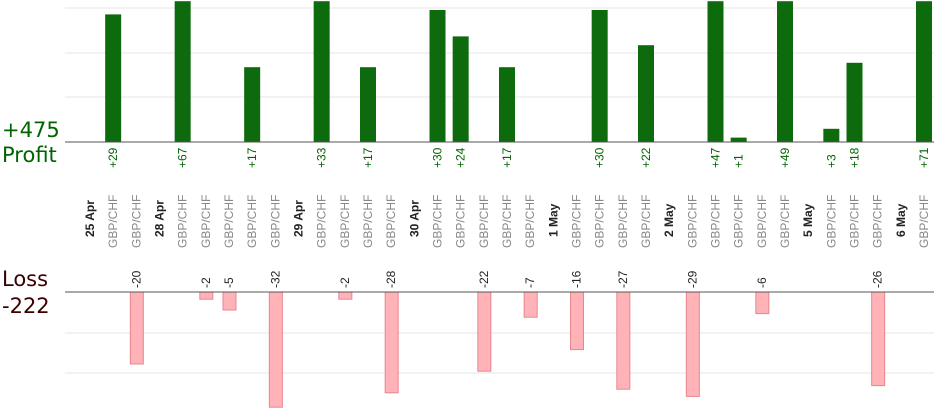  What do you see at coordinates (577, 279) in the screenshot?
I see `loss-value-label: -16` at bounding box center [577, 279].